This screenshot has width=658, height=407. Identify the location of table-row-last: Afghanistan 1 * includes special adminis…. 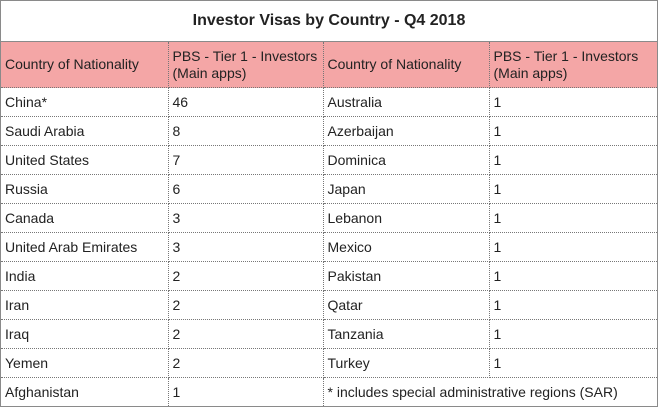
(329, 391).